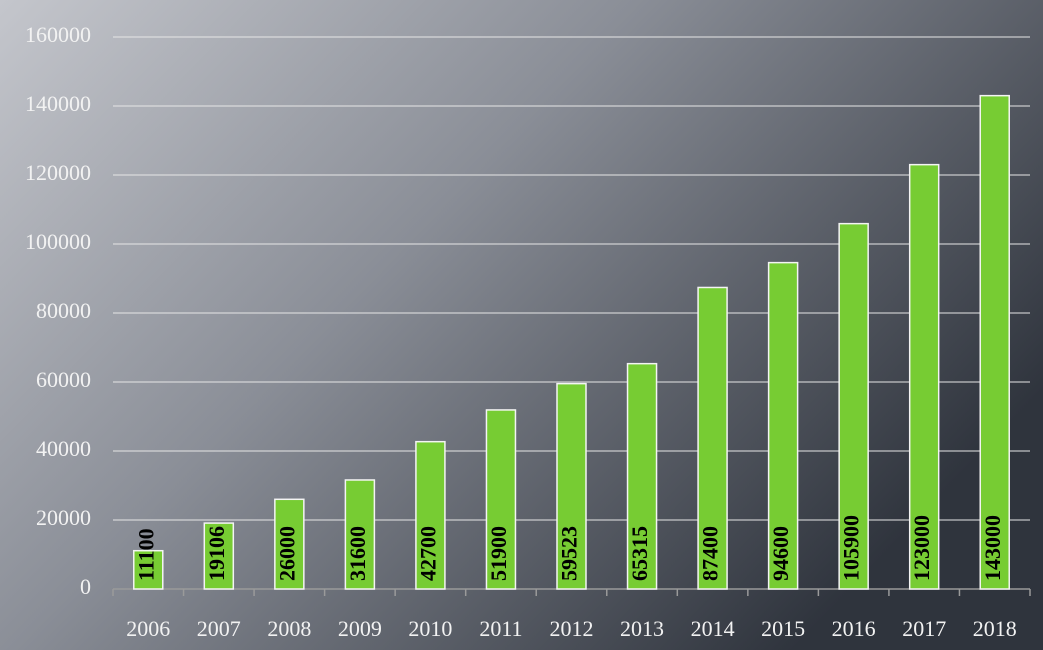 This screenshot has width=1043, height=650. Describe the element at coordinates (63, 448) in the screenshot. I see `y-tick-label: 40000` at that location.